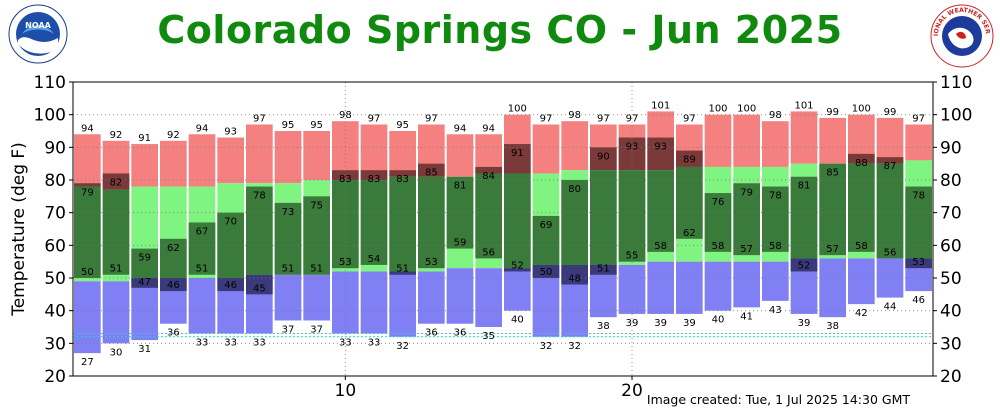 The image size is (1000, 412). Describe the element at coordinates (460, 243) in the screenshot. I see `observed-low-label: 59` at that location.